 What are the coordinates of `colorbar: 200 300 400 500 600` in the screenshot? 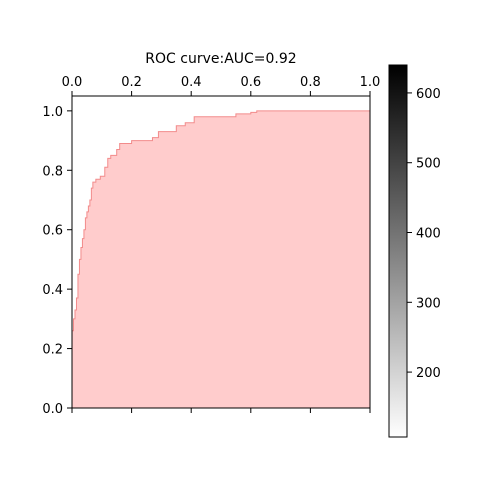 It's located at (414, 251).